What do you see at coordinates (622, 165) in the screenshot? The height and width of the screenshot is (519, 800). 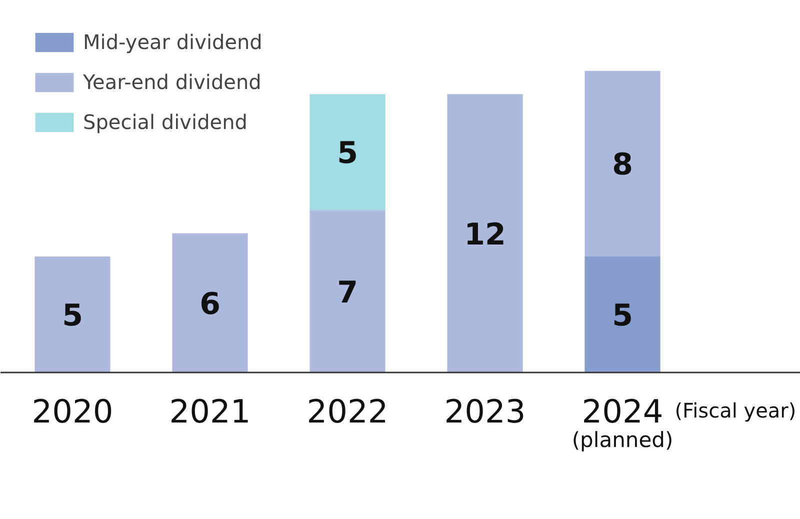 I see `data-label: 8` at bounding box center [622, 165].